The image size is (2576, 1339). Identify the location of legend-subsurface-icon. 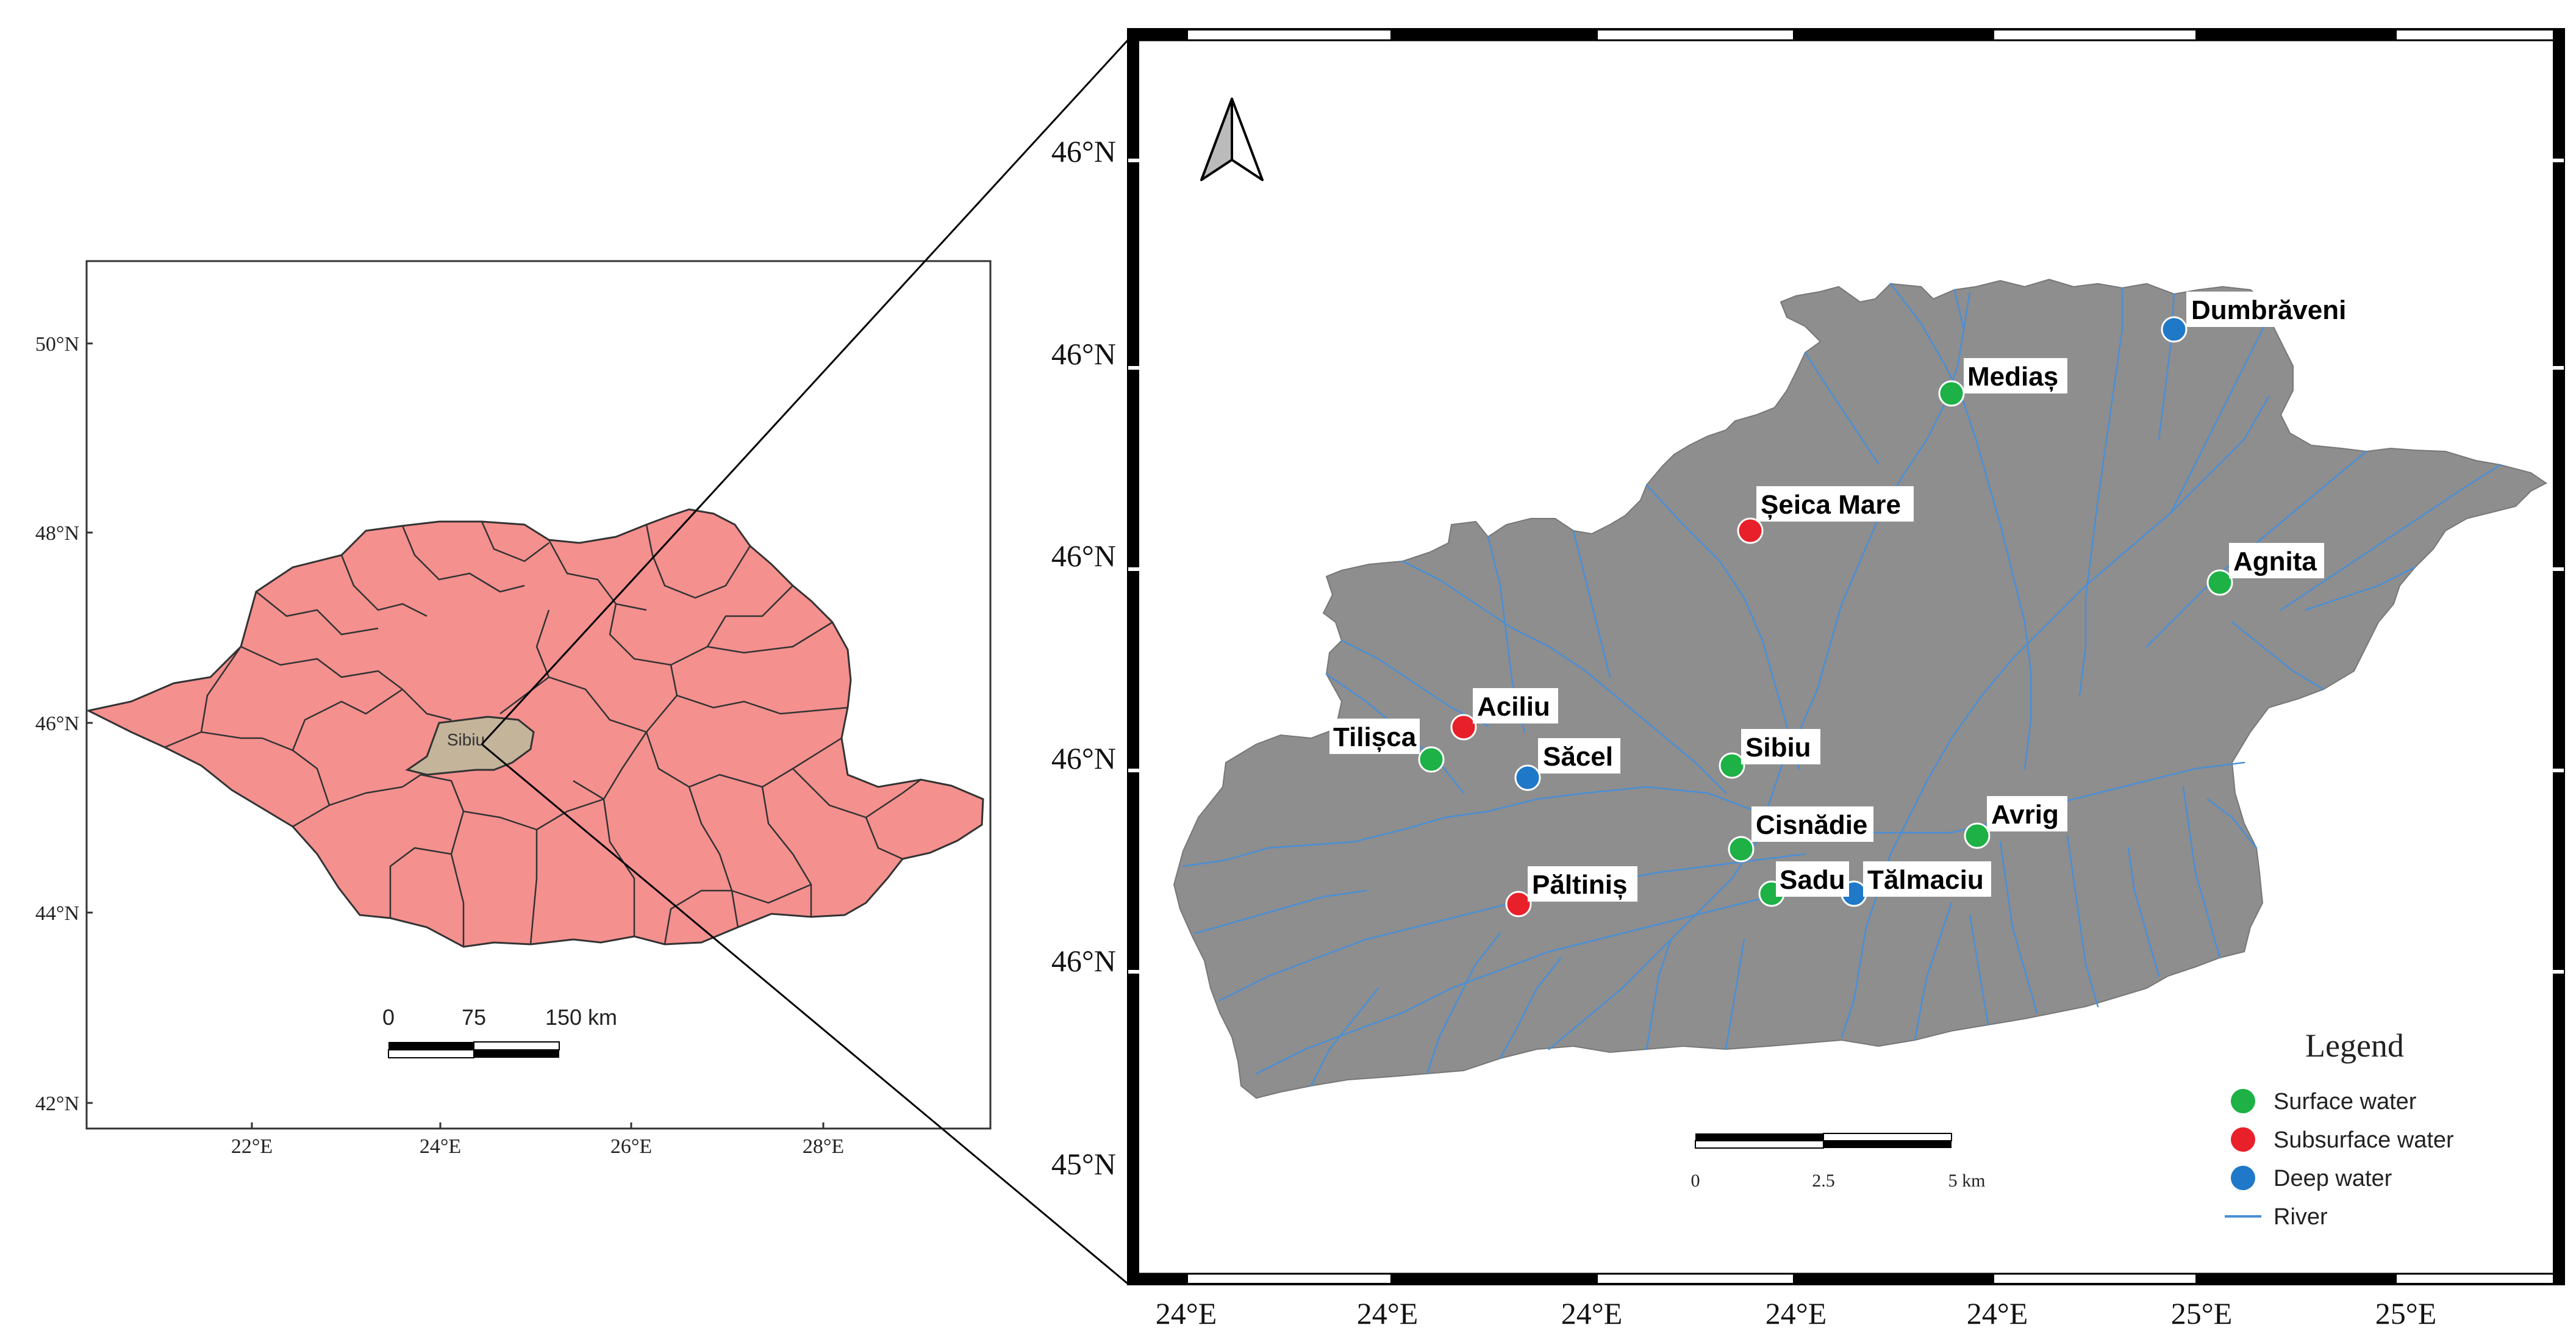
(2243, 1139).